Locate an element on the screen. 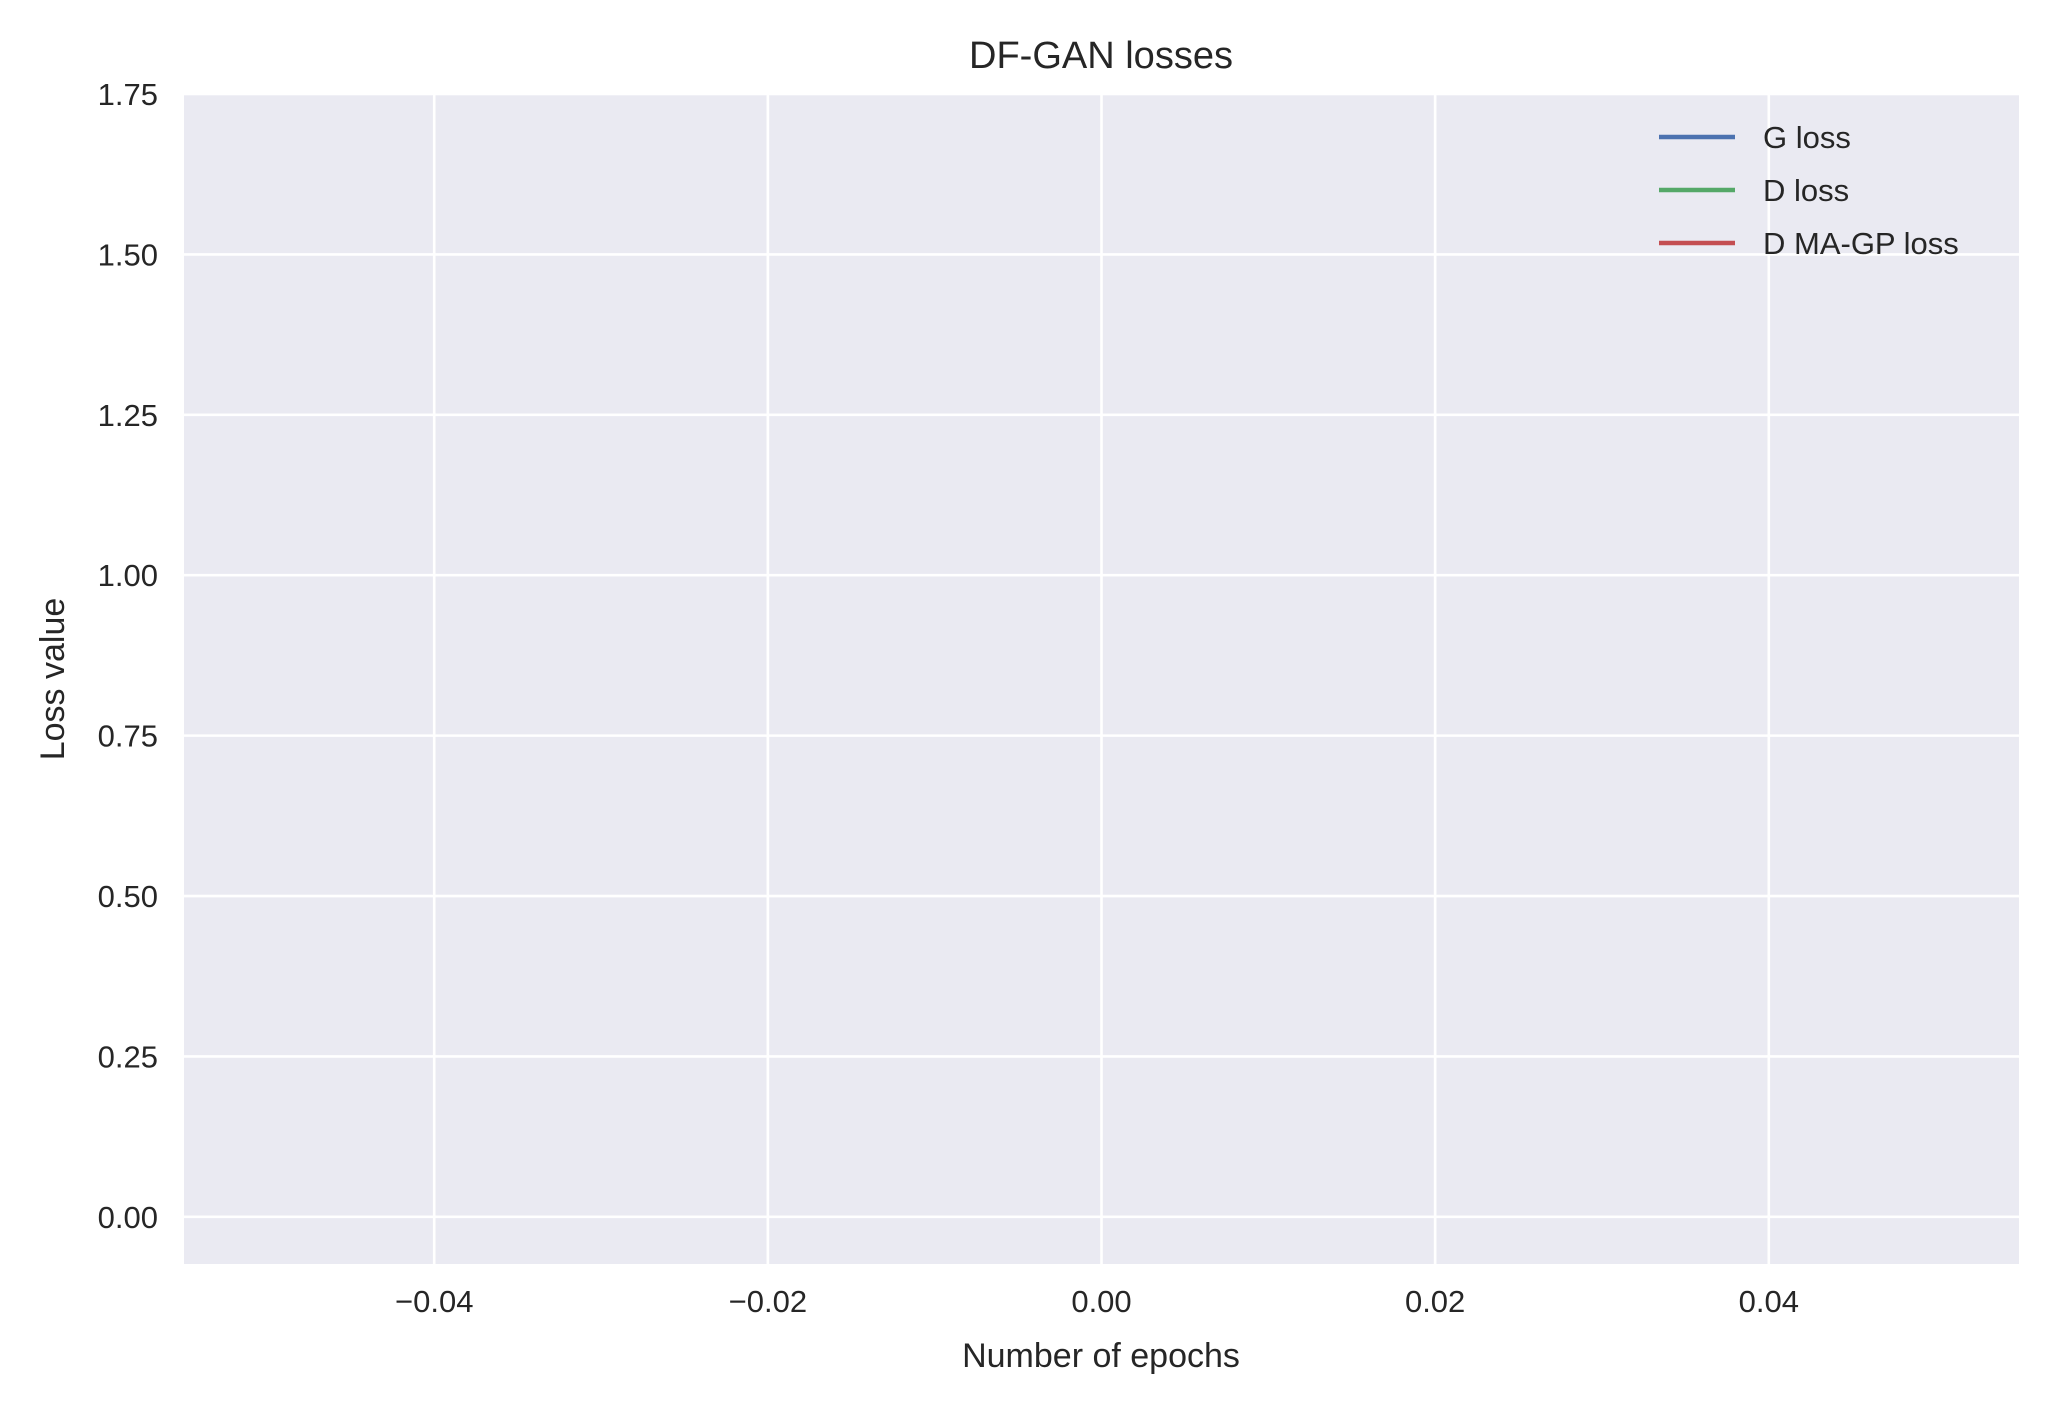 The height and width of the screenshot is (1408, 2048). y-axis-ticks: 0.00 0.25 0.50 0.75 1.00 1.25 1.50 1.75 is located at coordinates (128, 656).